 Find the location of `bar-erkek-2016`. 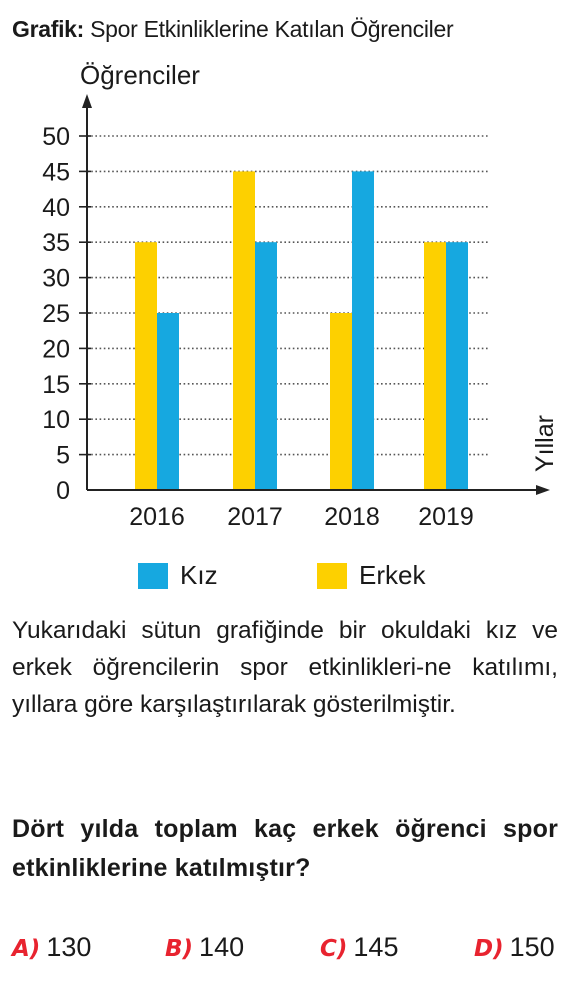

bar-erkek-2016 is located at coordinates (146, 366).